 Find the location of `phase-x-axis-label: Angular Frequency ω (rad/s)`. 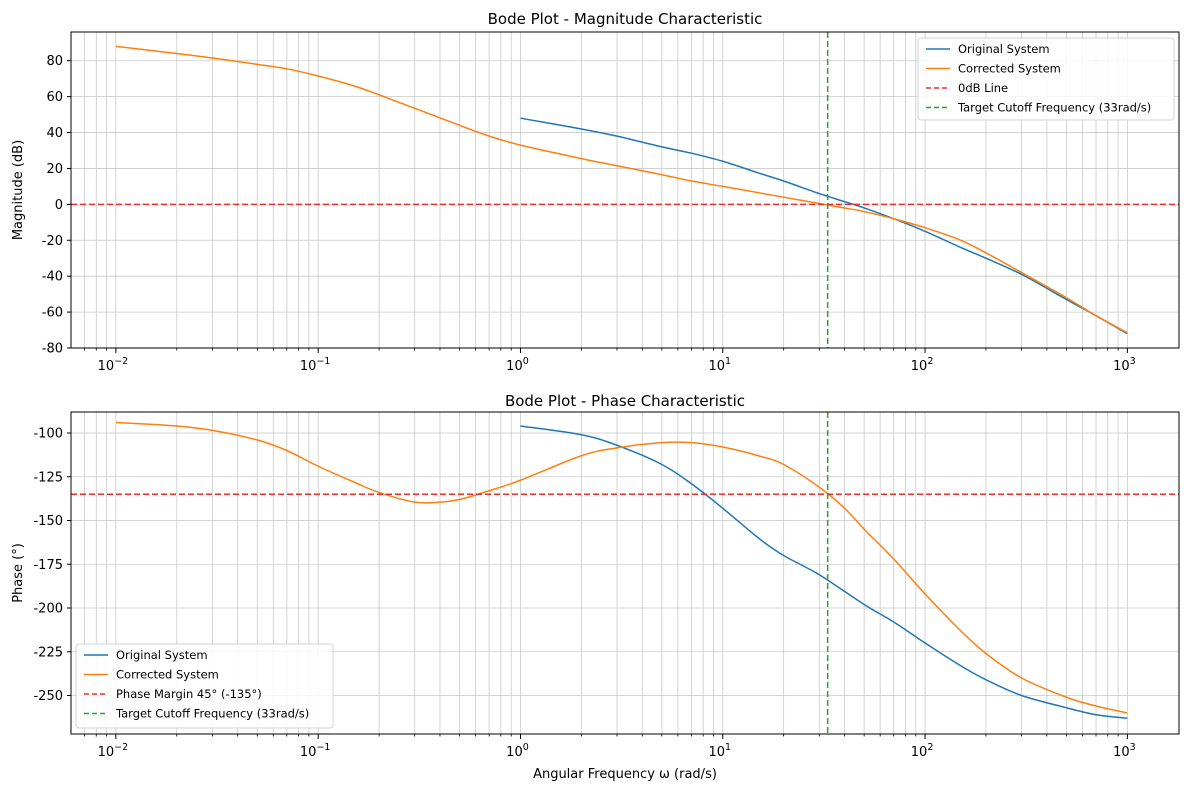

phase-x-axis-label: Angular Frequency ω (rad/s) is located at coordinates (625, 774).